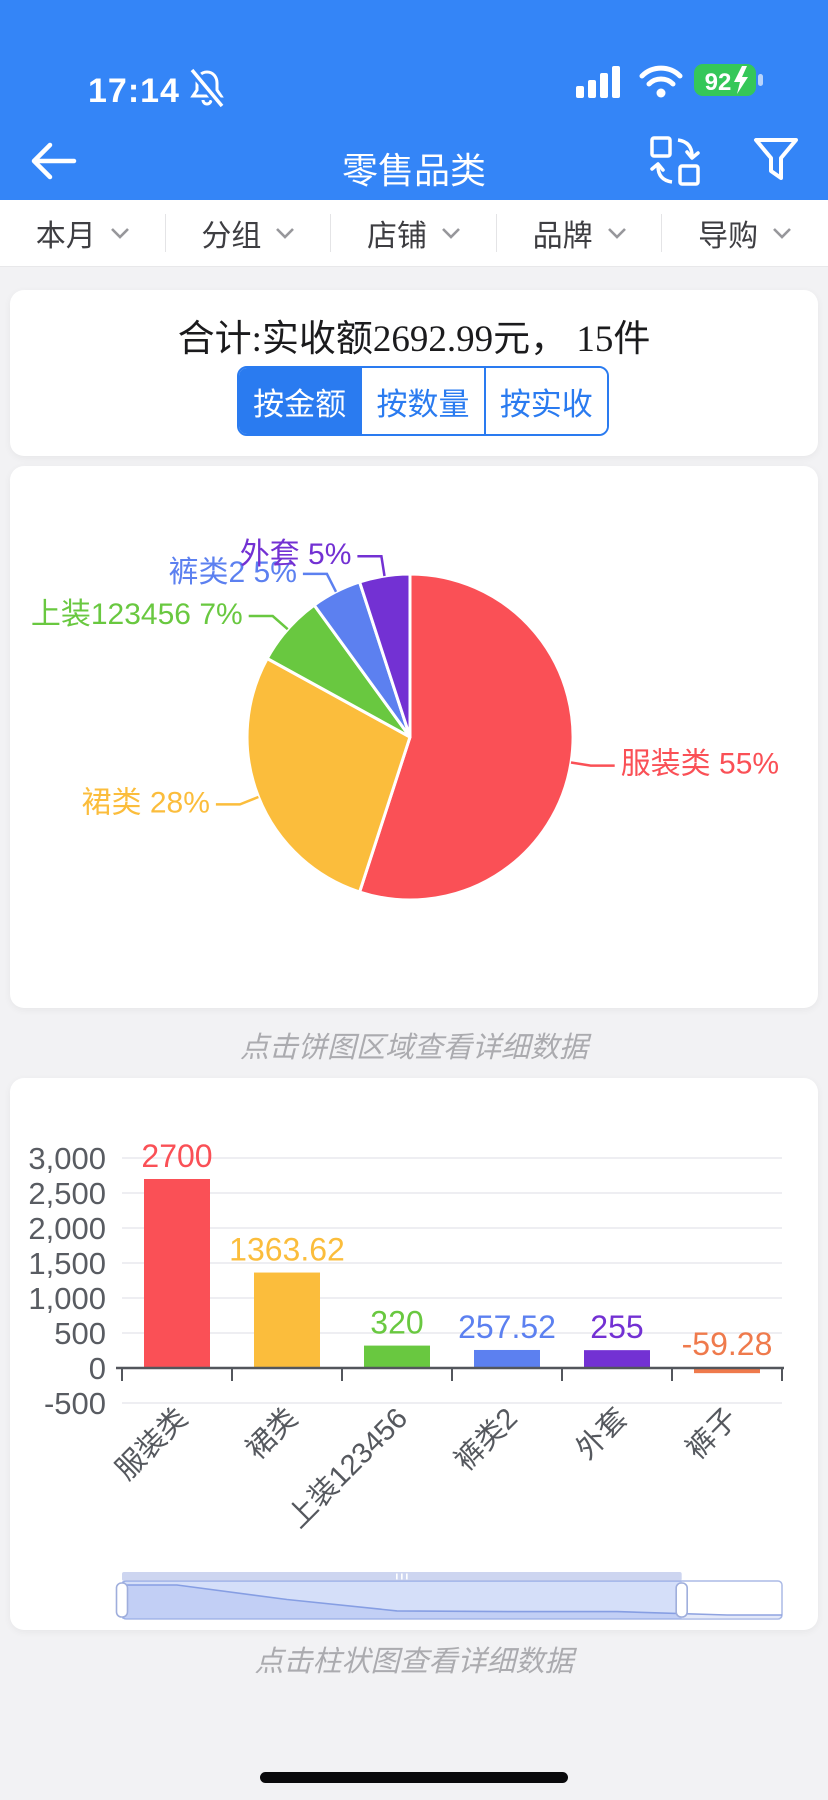  I want to click on switch-view-icon, so click(675, 161).